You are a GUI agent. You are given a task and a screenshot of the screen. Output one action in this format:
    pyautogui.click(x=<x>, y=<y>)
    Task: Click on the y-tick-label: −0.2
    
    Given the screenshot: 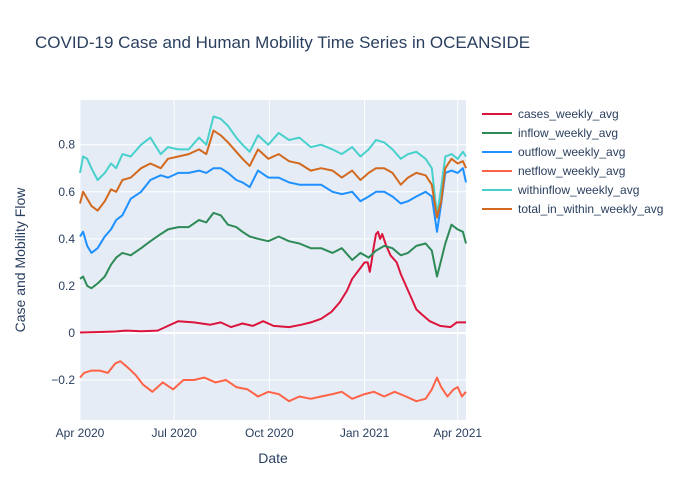 What is the action you would take?
    pyautogui.click(x=63, y=380)
    